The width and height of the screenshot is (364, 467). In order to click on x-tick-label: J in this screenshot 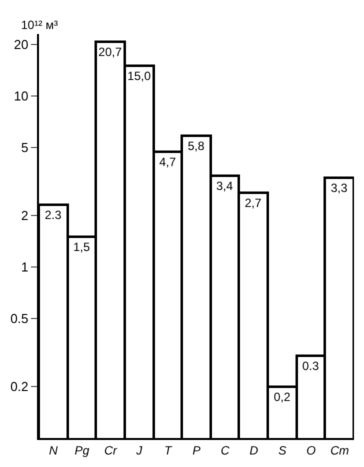, I will do `click(139, 450)`.